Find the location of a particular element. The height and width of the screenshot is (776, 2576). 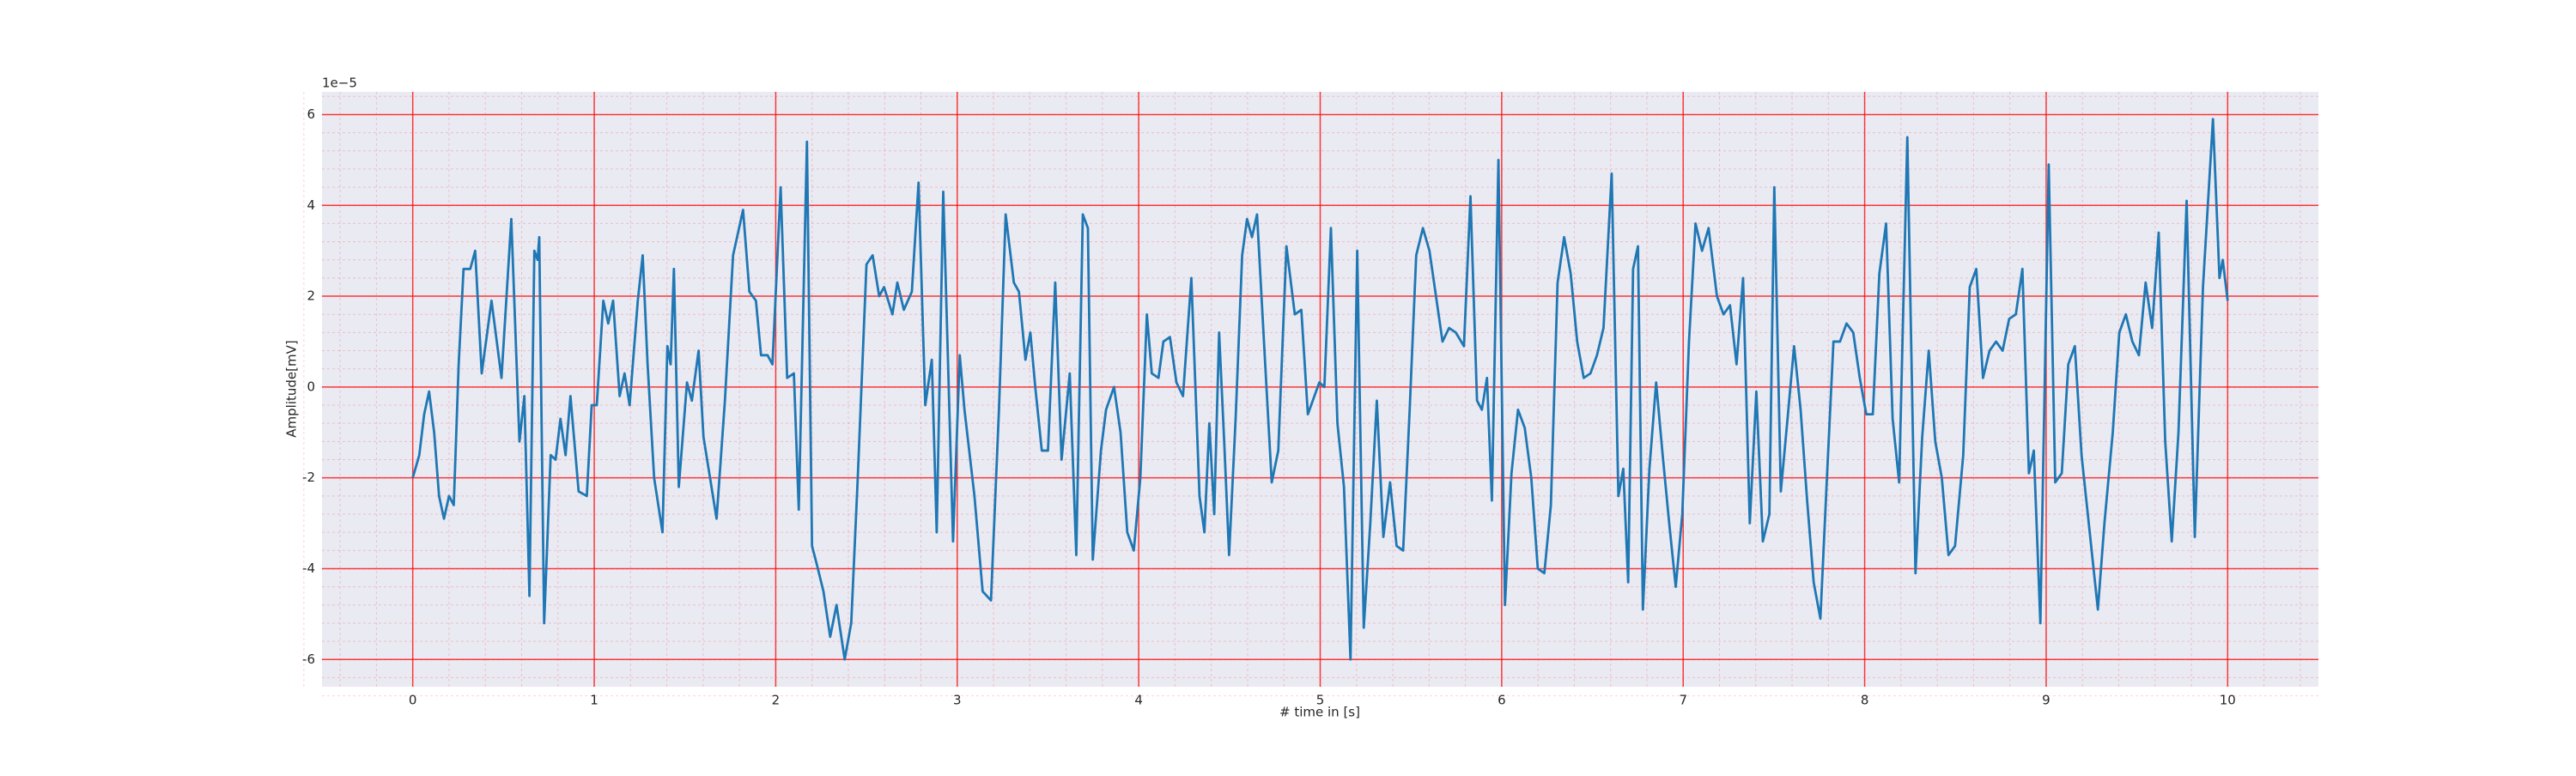

x-tick-label: 10 is located at coordinates (2228, 701).